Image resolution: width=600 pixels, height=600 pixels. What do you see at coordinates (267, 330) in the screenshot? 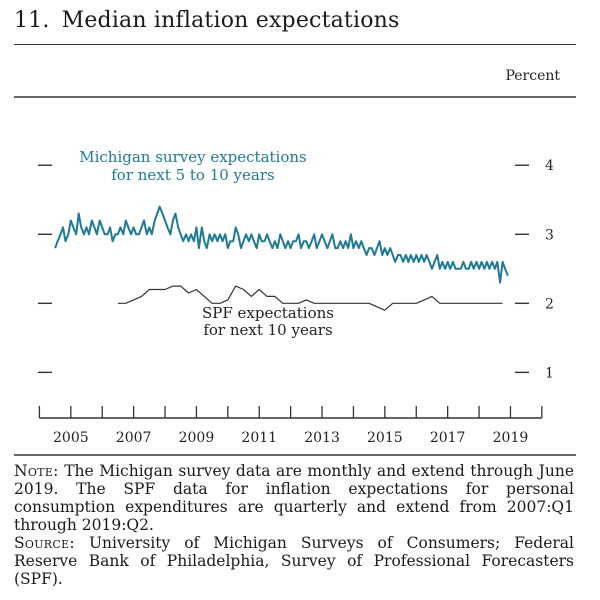
I see `spf-series-label-line2: for next 10 years` at bounding box center [267, 330].